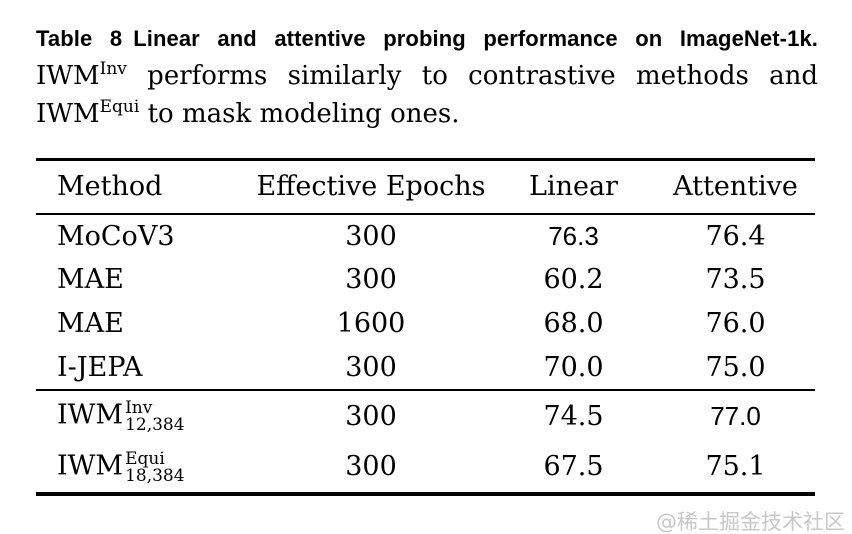  I want to click on cell-method: I-JEPA, so click(143, 368).